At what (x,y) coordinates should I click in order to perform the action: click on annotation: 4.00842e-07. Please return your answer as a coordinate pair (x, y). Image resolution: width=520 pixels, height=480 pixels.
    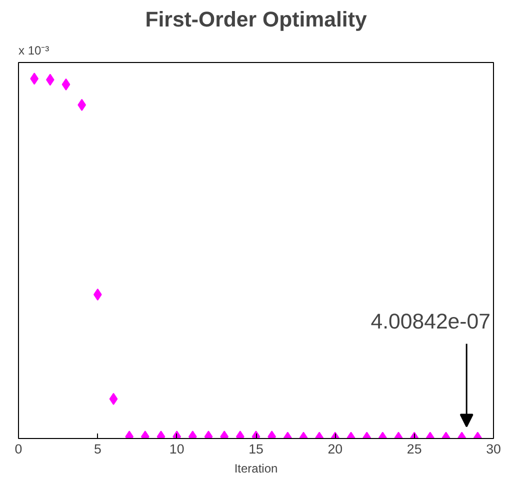
    Looking at the image, I should click on (430, 322).